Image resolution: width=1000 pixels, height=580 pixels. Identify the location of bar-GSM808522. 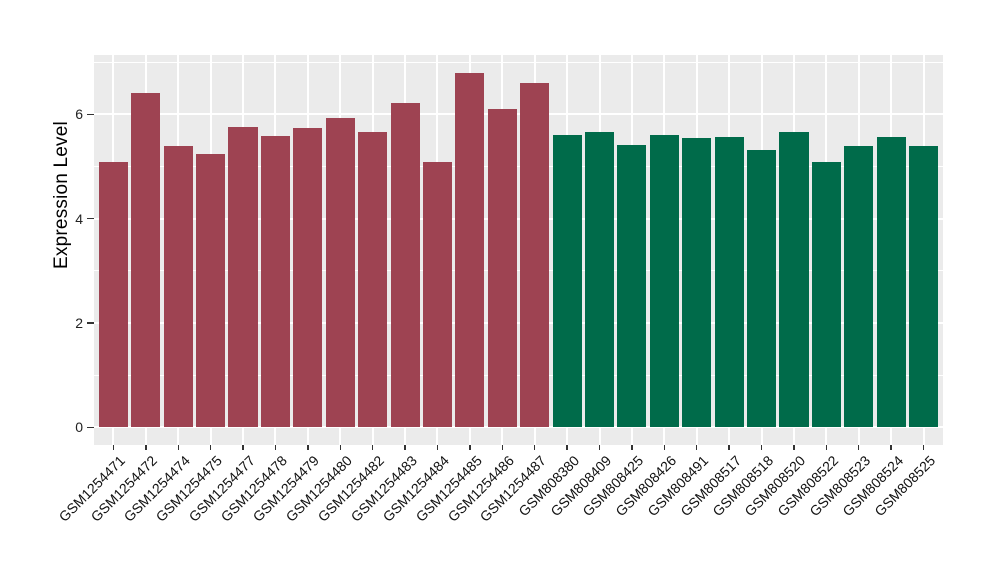
(826, 294).